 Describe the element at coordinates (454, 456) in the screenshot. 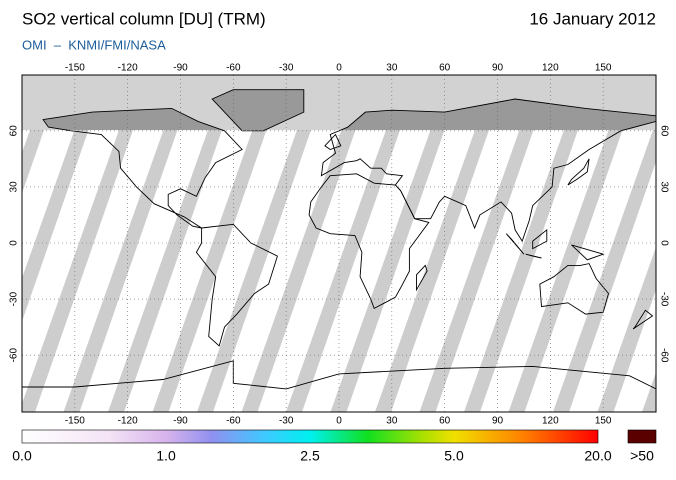

I see `colorbar-label: 5.0` at that location.